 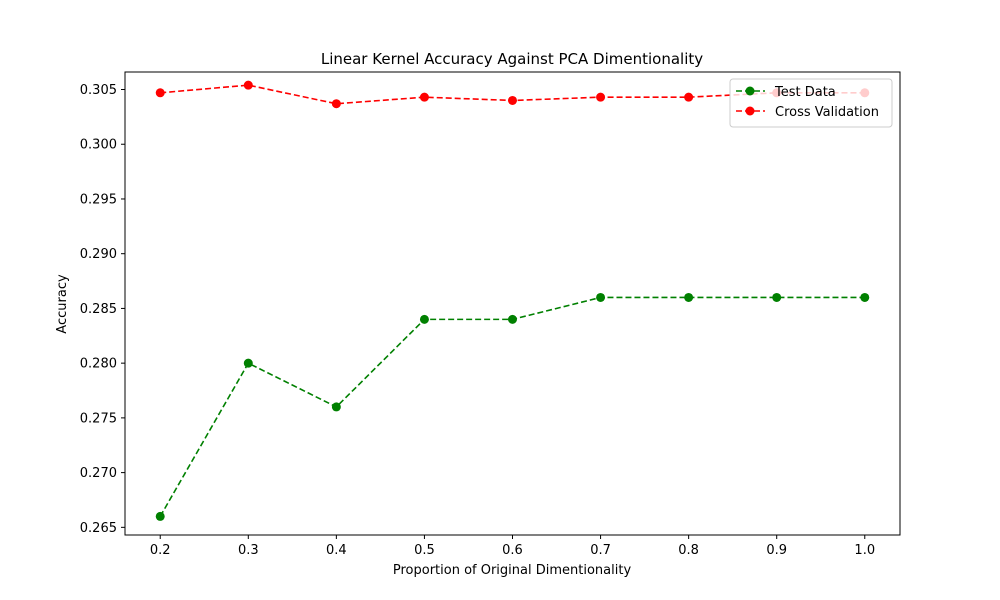 I want to click on legend-box, so click(x=811, y=103).